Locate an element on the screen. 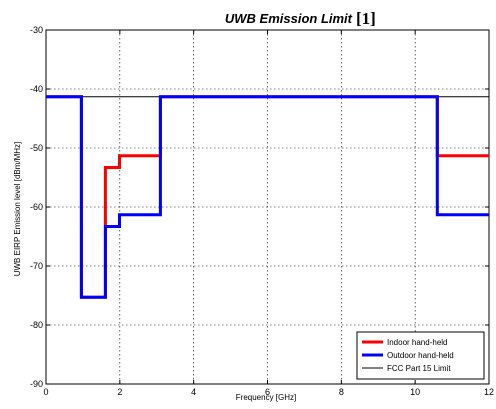 This screenshot has width=496, height=409. x-tick-label: 0 is located at coordinates (45, 392).